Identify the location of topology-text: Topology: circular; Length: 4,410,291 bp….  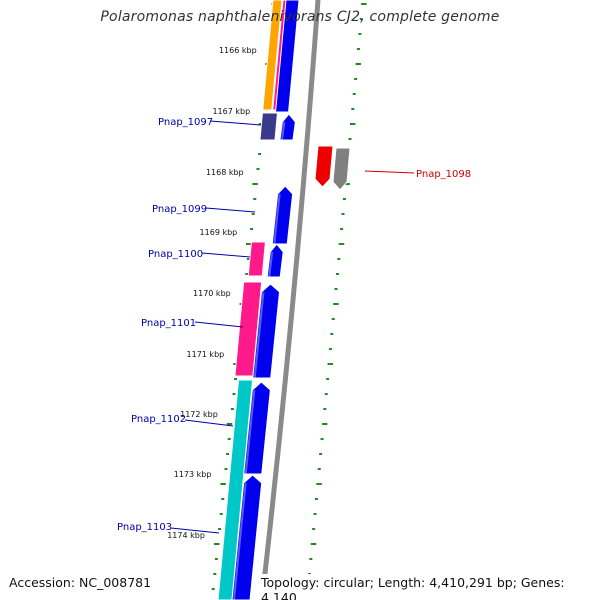
(429, 587).